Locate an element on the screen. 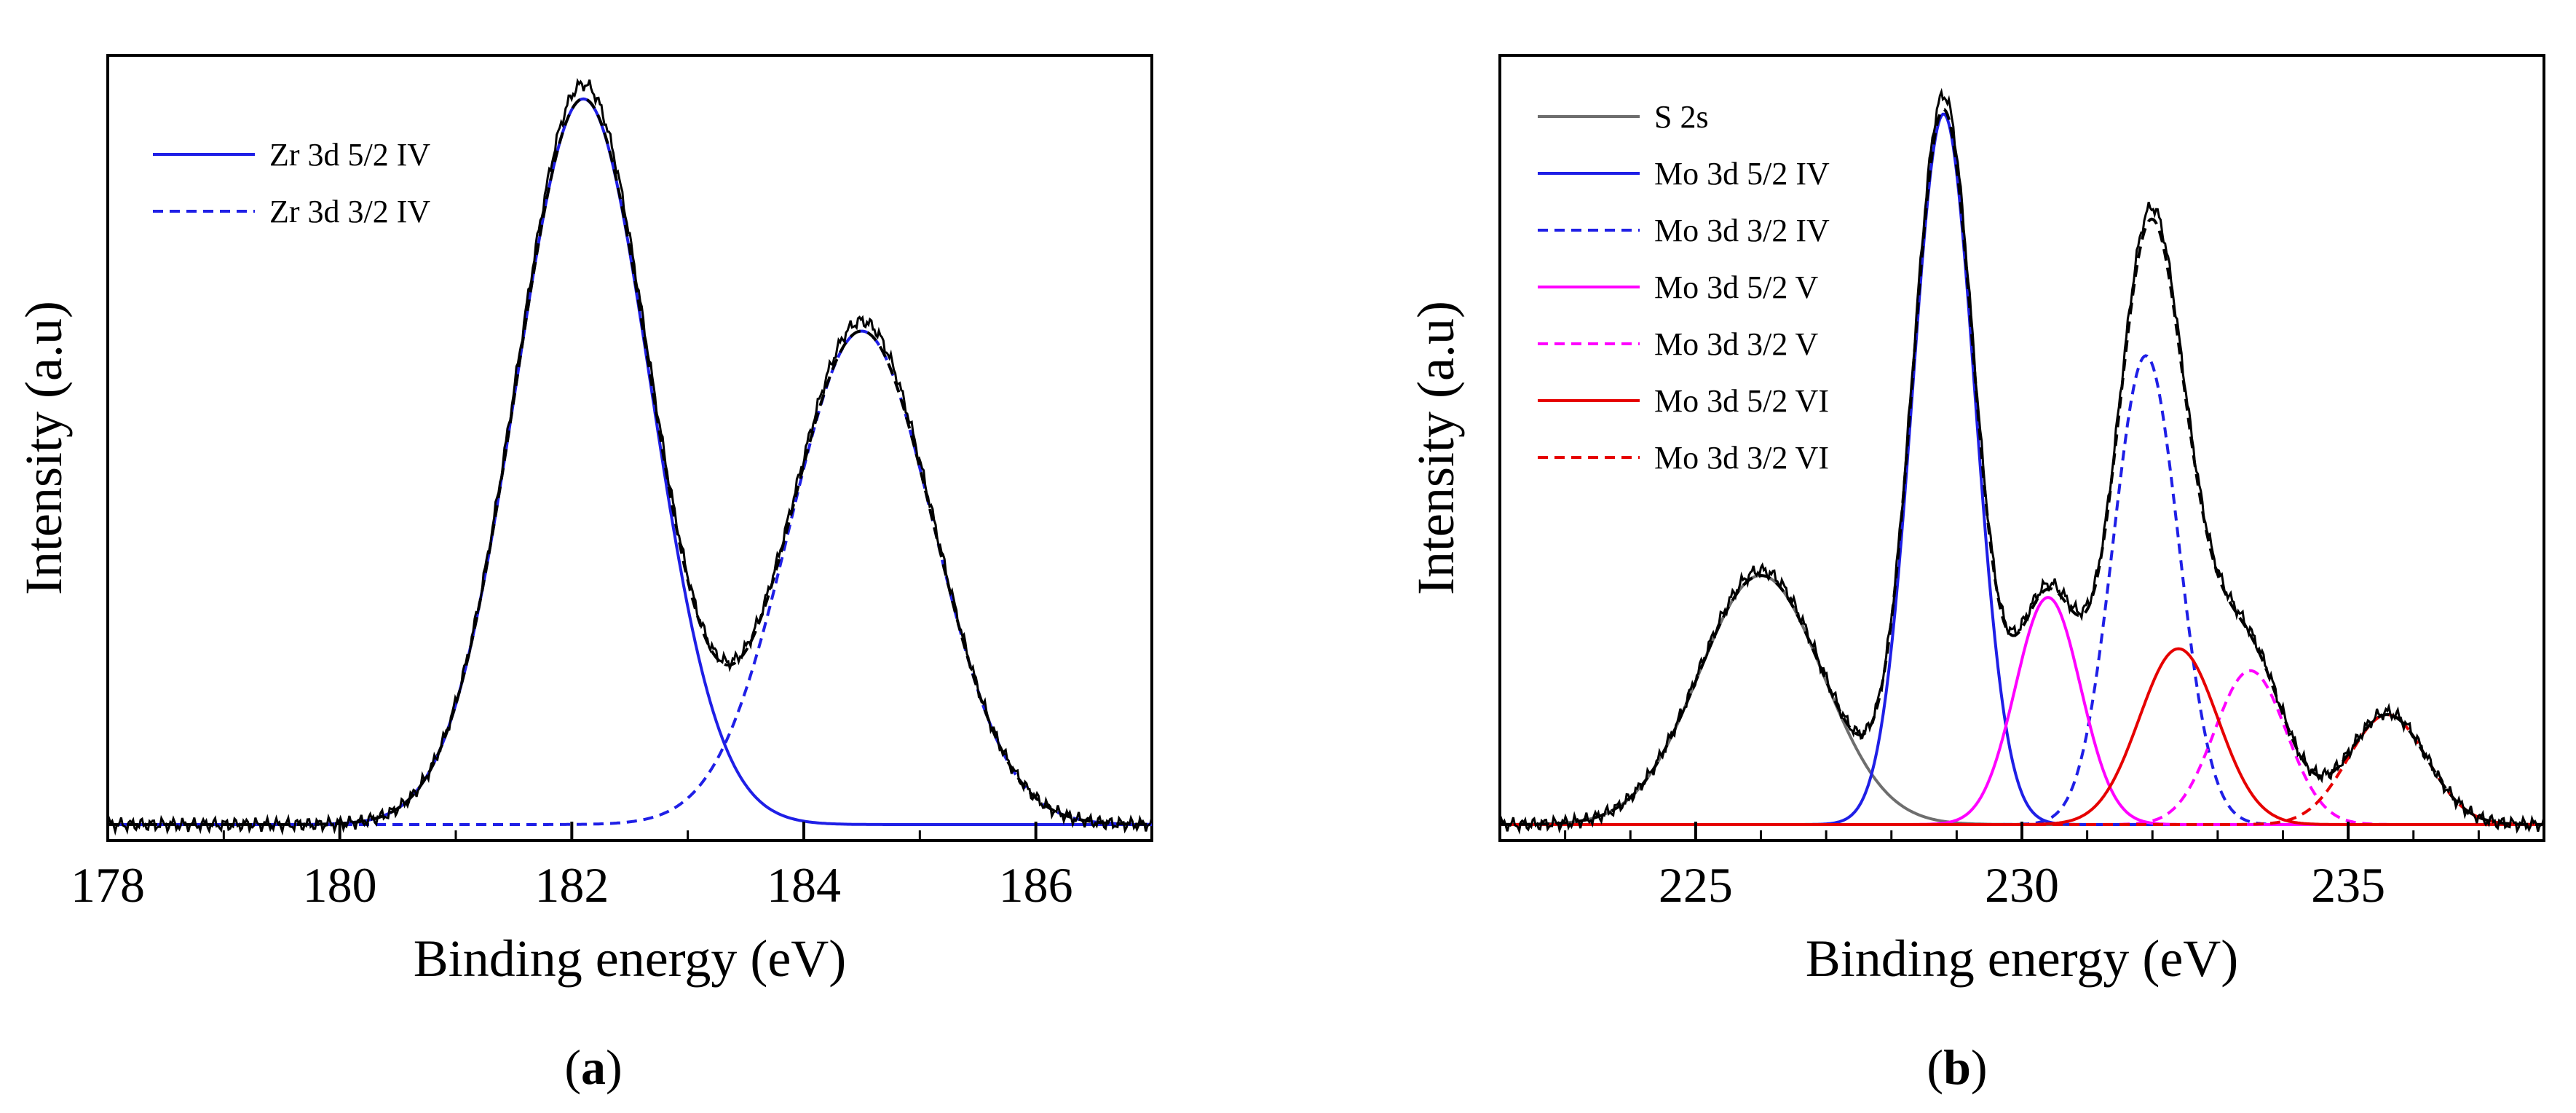 Image resolution: width=2576 pixels, height=1113 pixels. x-tick-label-a: 184 is located at coordinates (804, 885).